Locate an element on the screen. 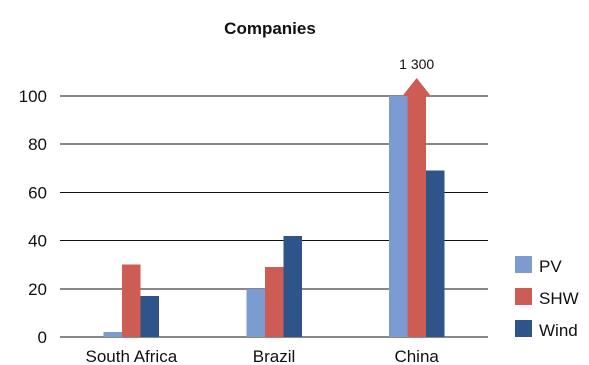  legend-item-pv: PV is located at coordinates (538, 266).